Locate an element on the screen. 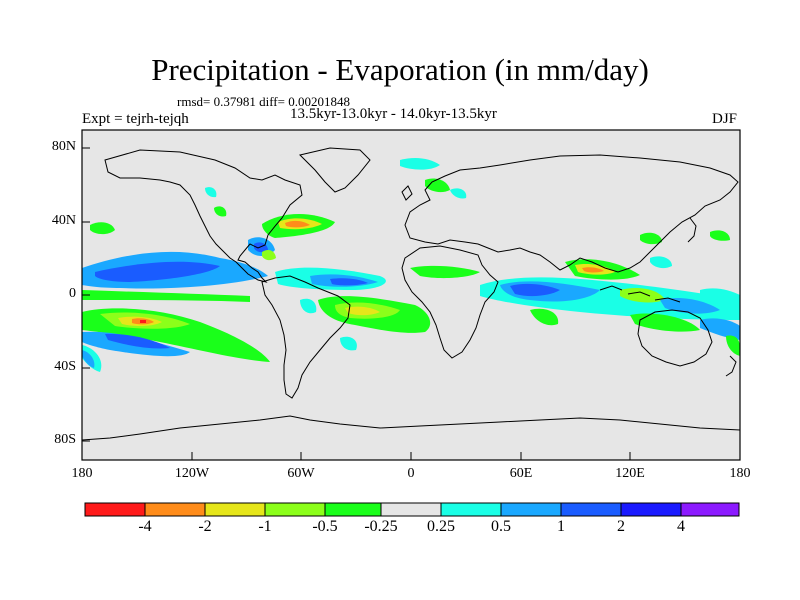 Image resolution: width=800 pixels, height=600 pixels. plot-title: Precipitation - Evaporation (in mm/day) is located at coordinates (400, 69).